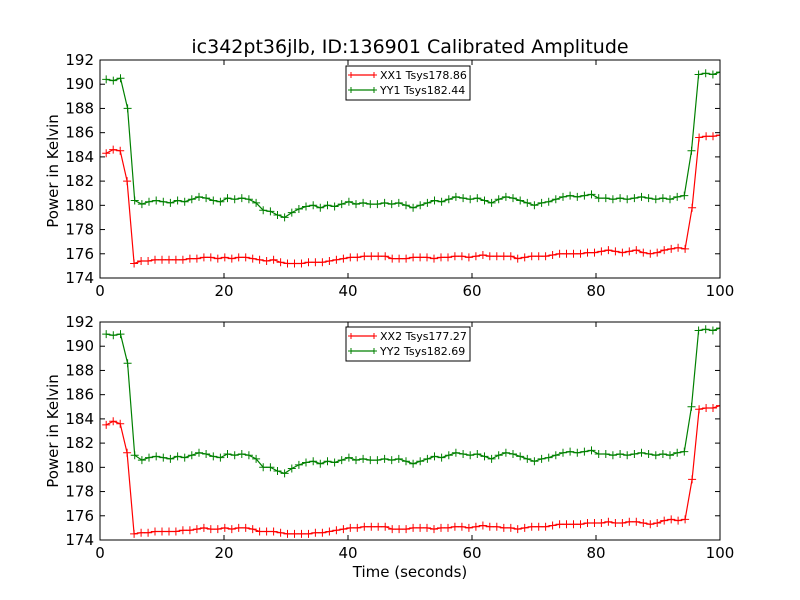 The height and width of the screenshot is (600, 800). Describe the element at coordinates (79, 540) in the screenshot. I see `bottom-chart-ytick-label: 174` at that location.